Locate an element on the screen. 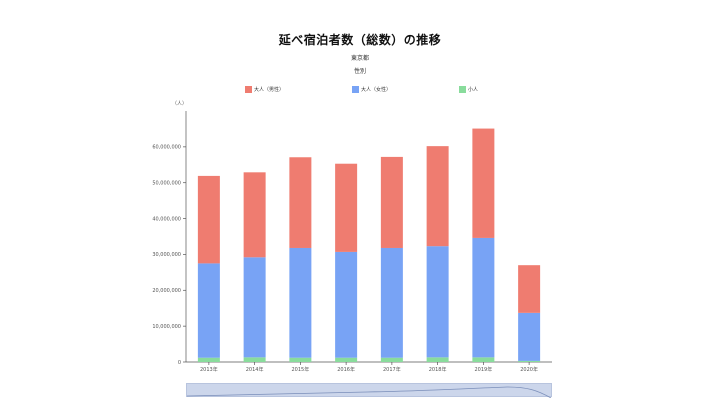  legend-swatch-child is located at coordinates (462, 89).